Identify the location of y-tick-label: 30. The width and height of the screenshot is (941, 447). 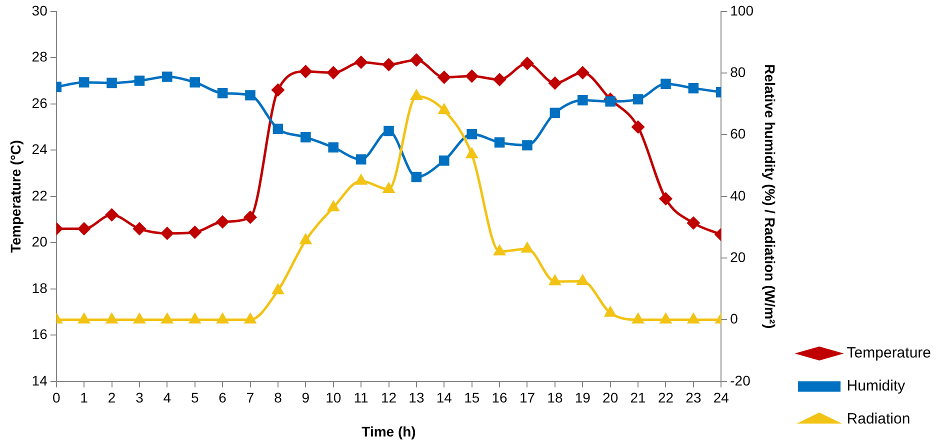
(40, 10).